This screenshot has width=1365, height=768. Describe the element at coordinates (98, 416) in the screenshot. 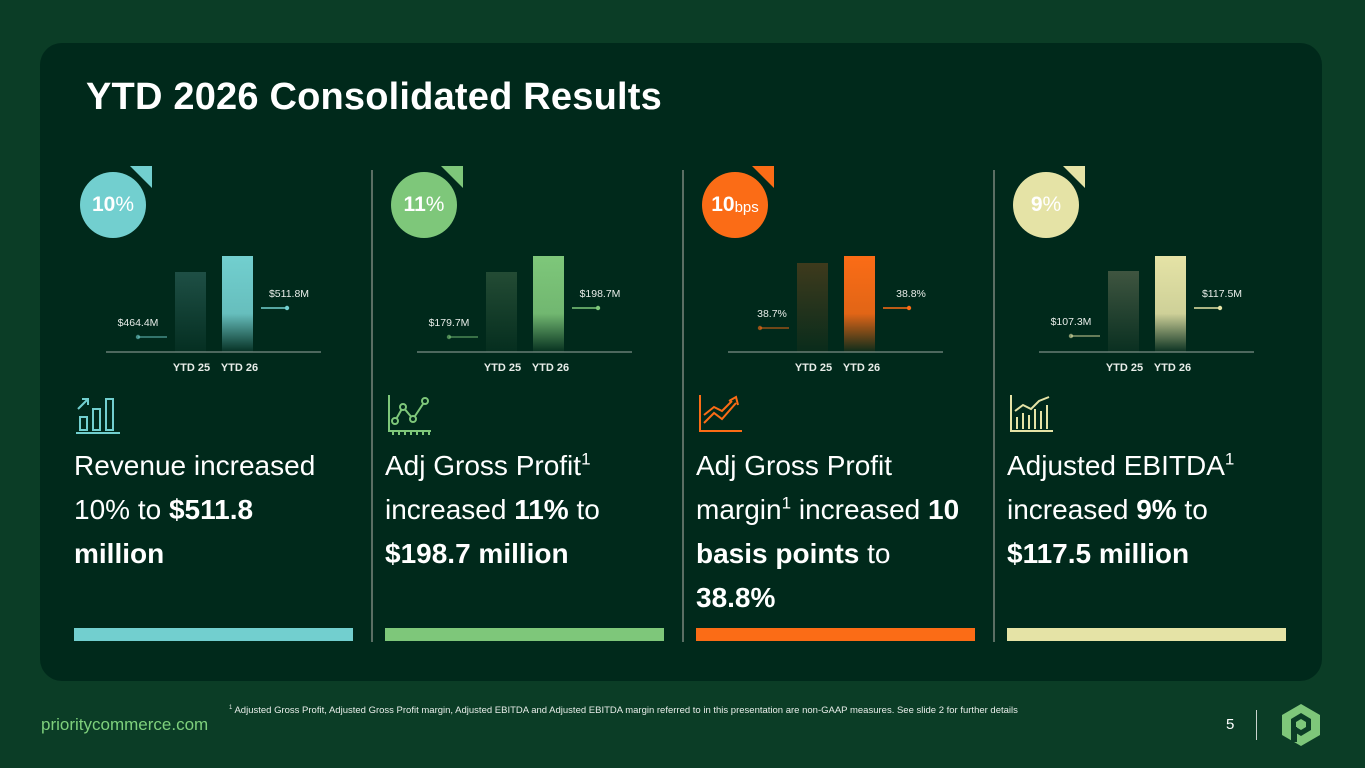

I see `bar-growth-icon` at that location.